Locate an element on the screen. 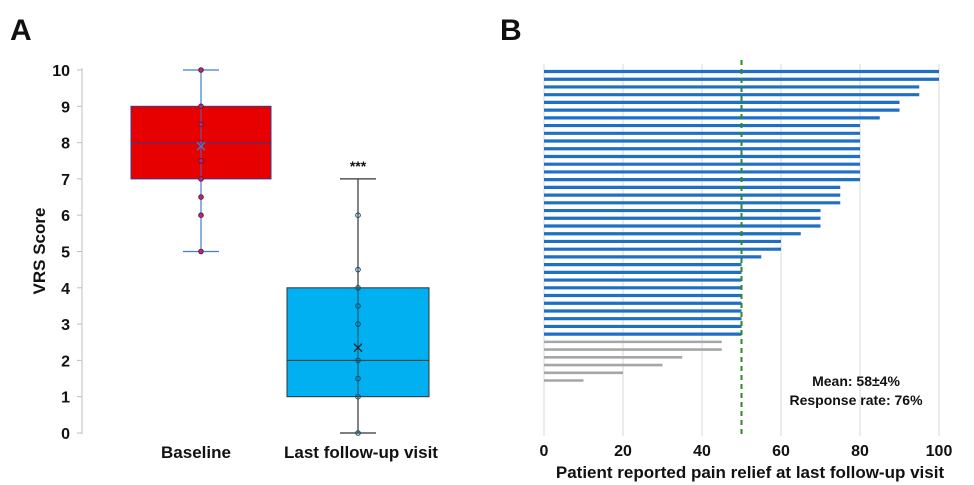 This screenshot has height=485, width=974. significance-marker: *** is located at coordinates (358, 166).